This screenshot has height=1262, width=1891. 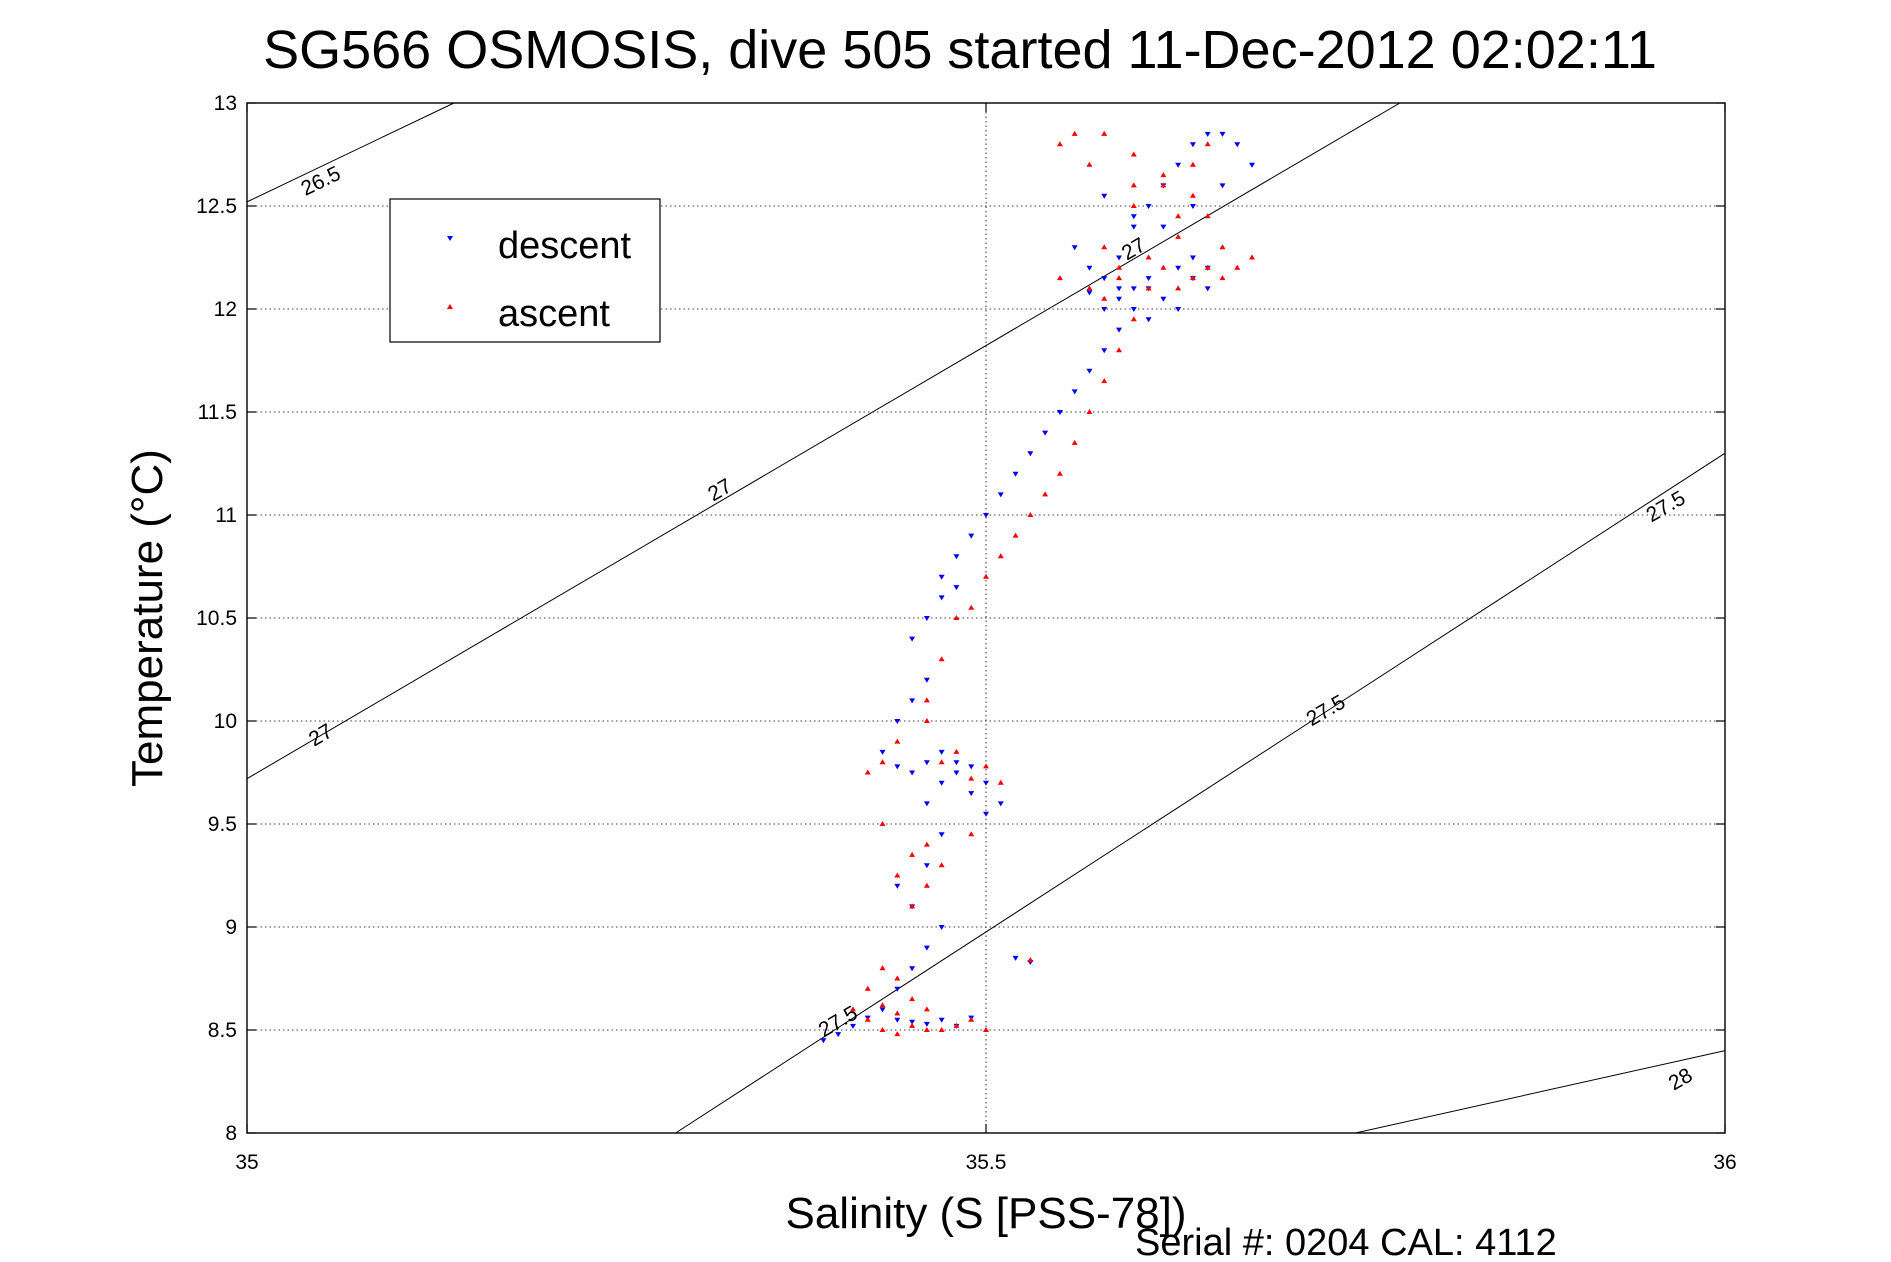 I want to click on y-tick-label: 12, so click(x=225, y=309).